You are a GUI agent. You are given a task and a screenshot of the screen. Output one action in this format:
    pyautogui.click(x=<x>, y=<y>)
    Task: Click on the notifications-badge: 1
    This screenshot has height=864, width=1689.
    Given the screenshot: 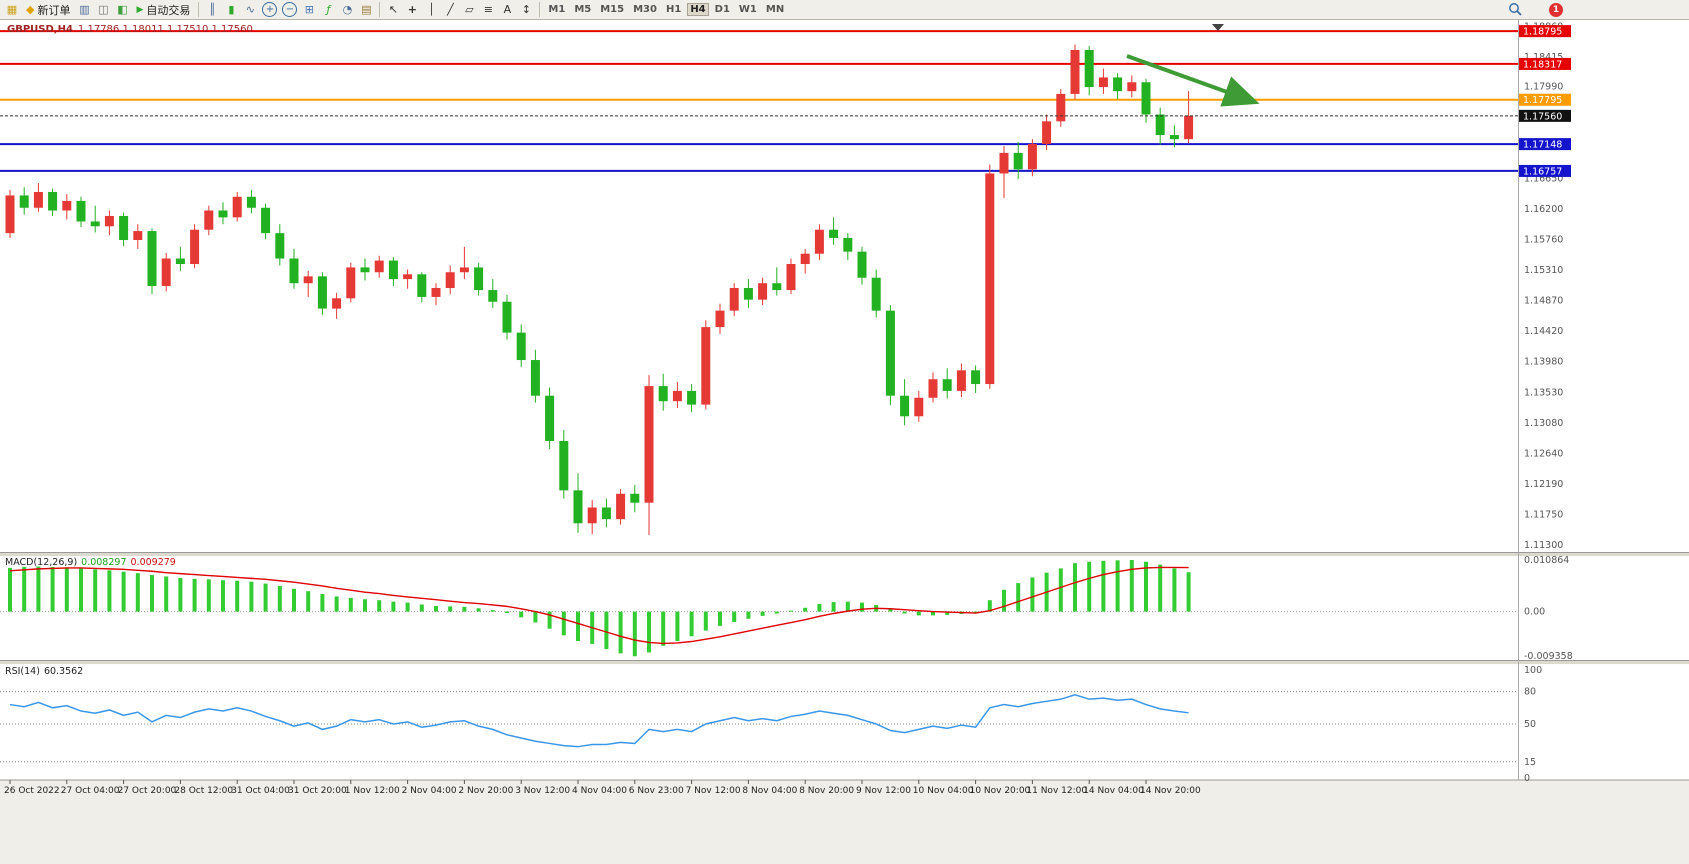 What is the action you would take?
    pyautogui.click(x=1556, y=10)
    